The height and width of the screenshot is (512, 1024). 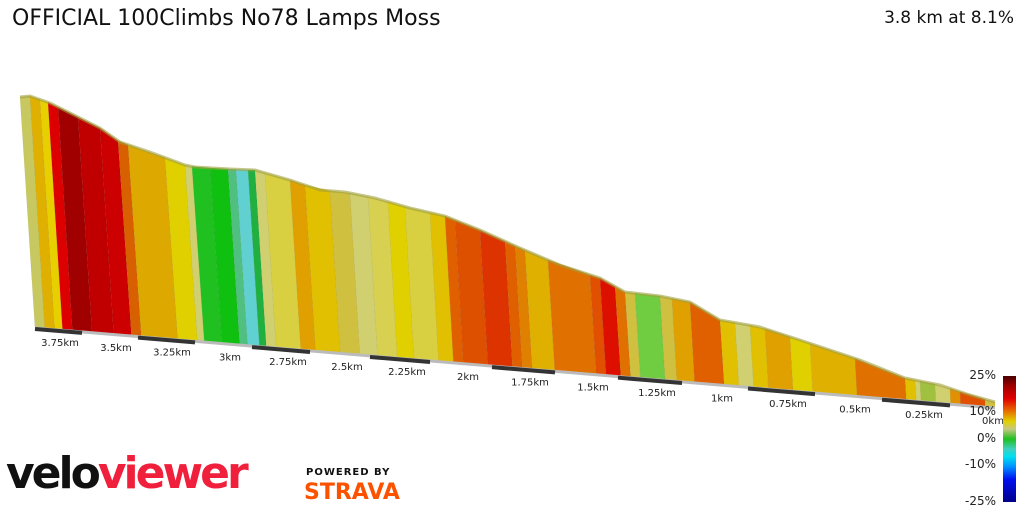 What do you see at coordinates (980, 464) in the screenshot?
I see `legend-label: -10%` at bounding box center [980, 464].